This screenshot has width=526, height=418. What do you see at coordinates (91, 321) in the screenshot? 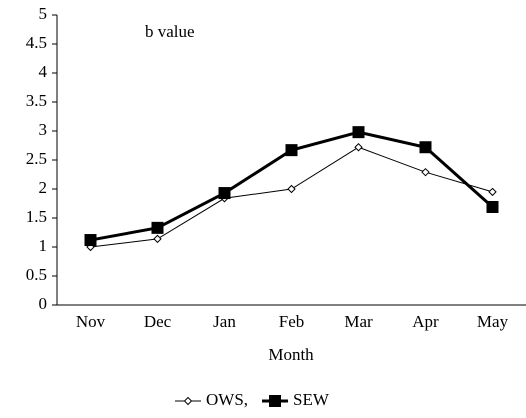
I see `x-tick-label: Nov` at bounding box center [91, 321].